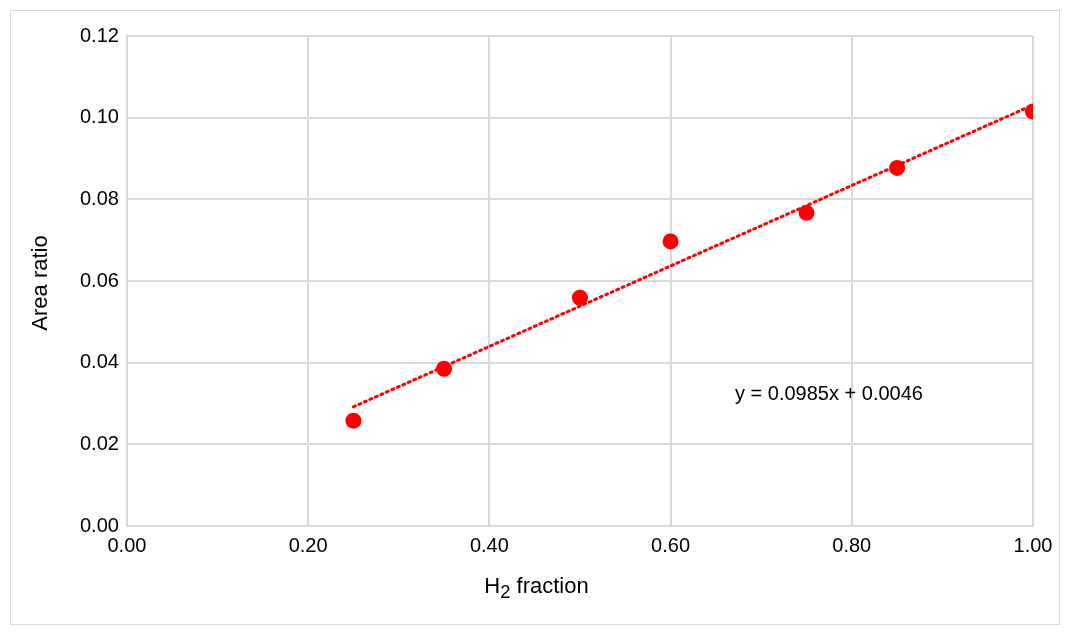  I want to click on y-tick-label: 0.06, so click(99, 279).